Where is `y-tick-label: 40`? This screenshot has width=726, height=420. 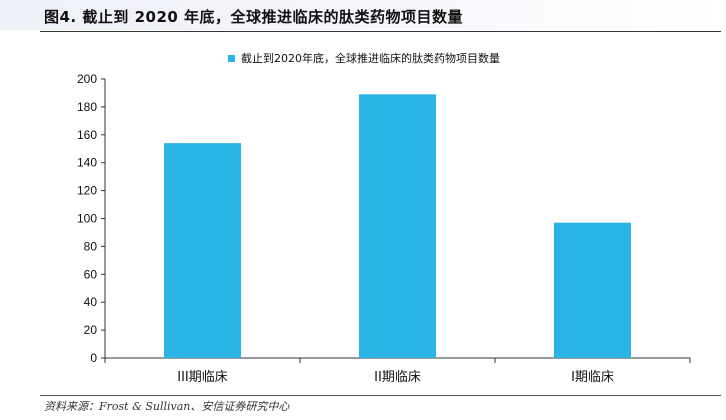
y-tick-label: 40 is located at coordinates (91, 302).